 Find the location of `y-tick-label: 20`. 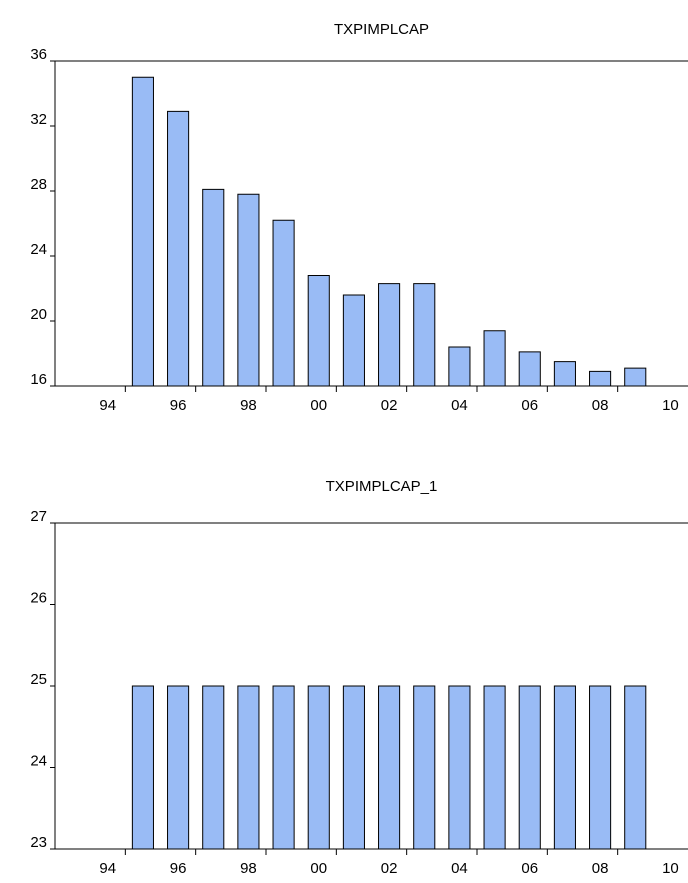

y-tick-label: 20 is located at coordinates (38, 314).